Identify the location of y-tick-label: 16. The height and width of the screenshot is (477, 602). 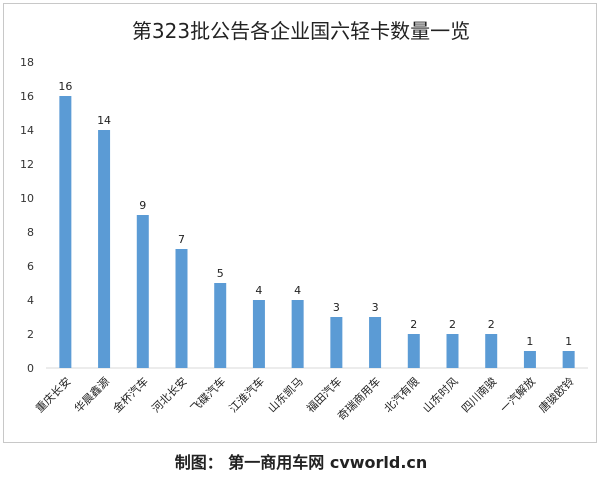
(27, 96).